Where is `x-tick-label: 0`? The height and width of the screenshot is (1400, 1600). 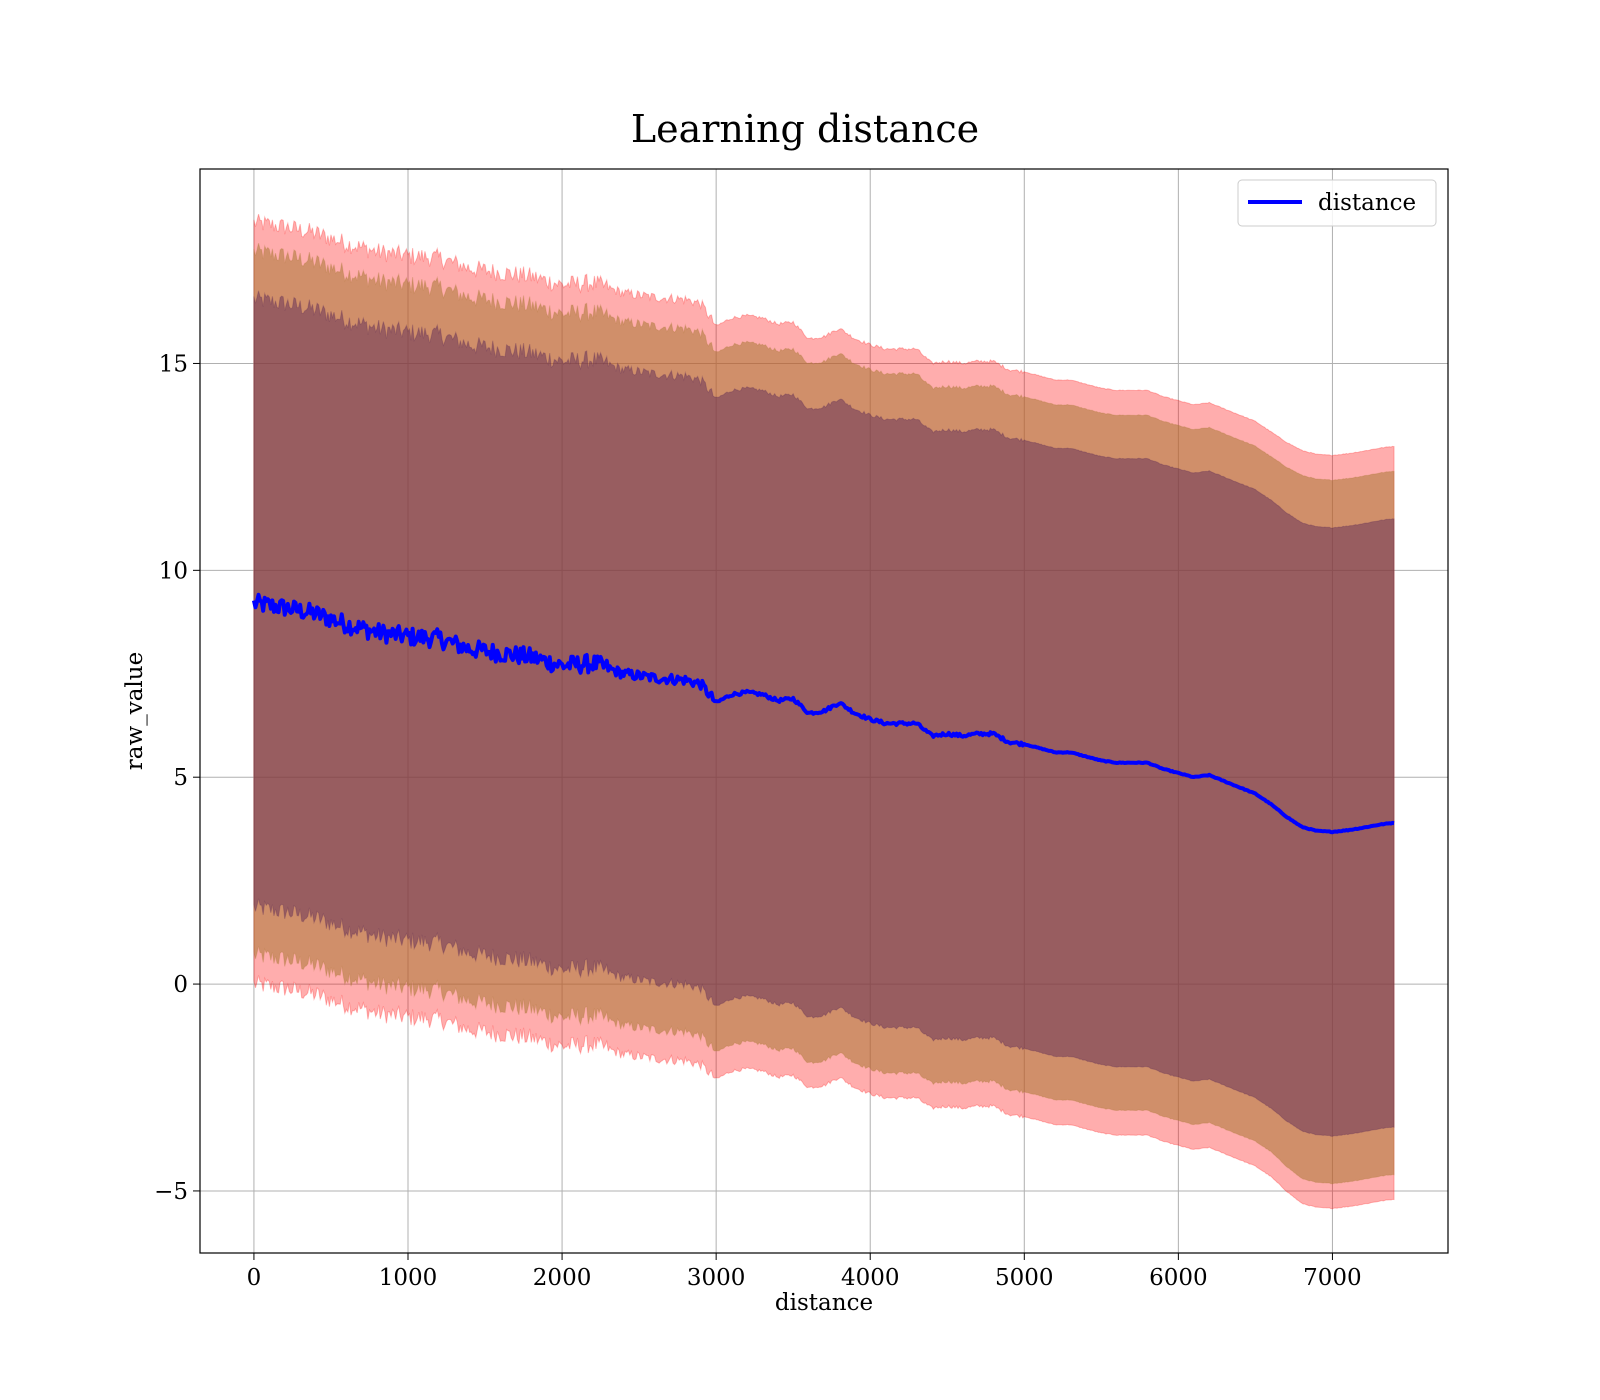 x-tick-label: 0 is located at coordinates (254, 1278).